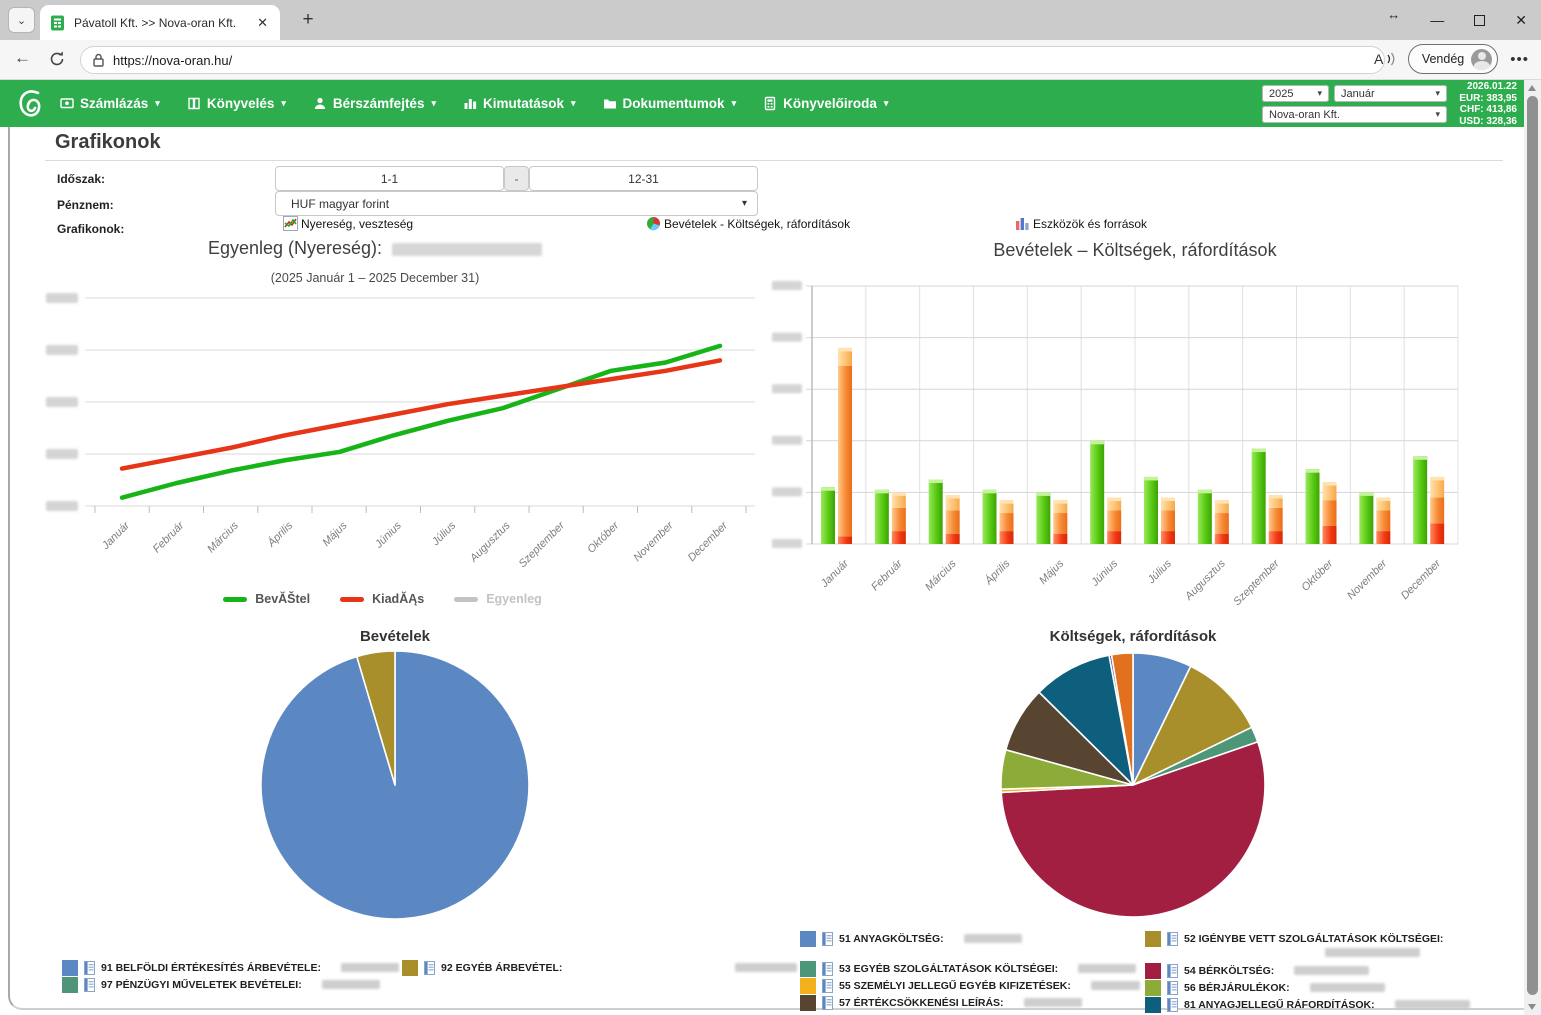  What do you see at coordinates (519, 103) in the screenshot?
I see `menu-item-kimutatasok: Kimutatások ▾` at bounding box center [519, 103].